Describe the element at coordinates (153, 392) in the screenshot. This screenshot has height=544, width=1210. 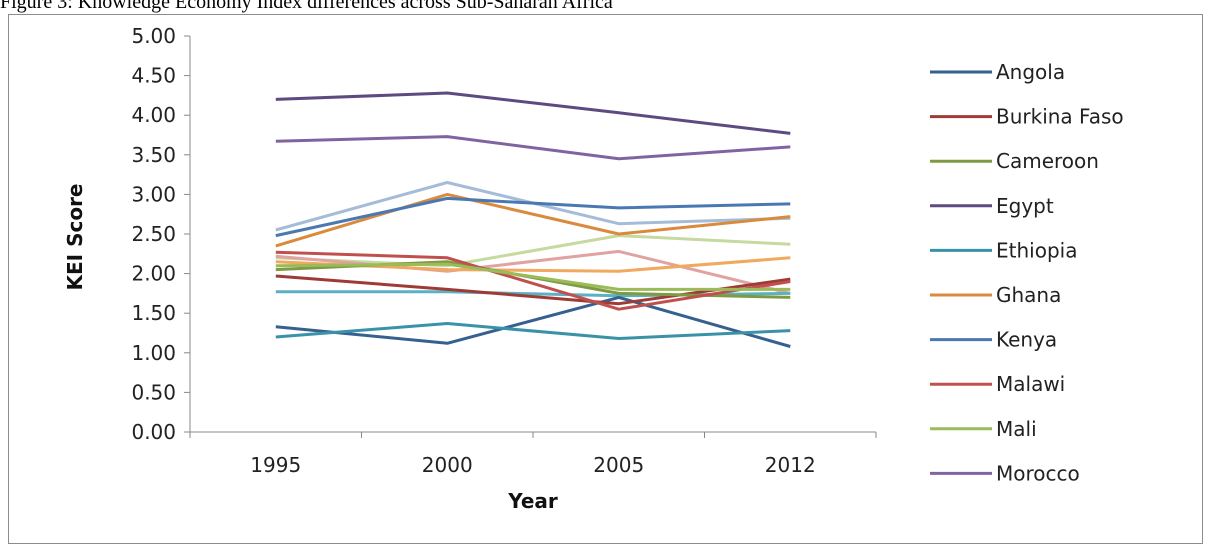
I see `y-tick-label: 0.50` at that location.